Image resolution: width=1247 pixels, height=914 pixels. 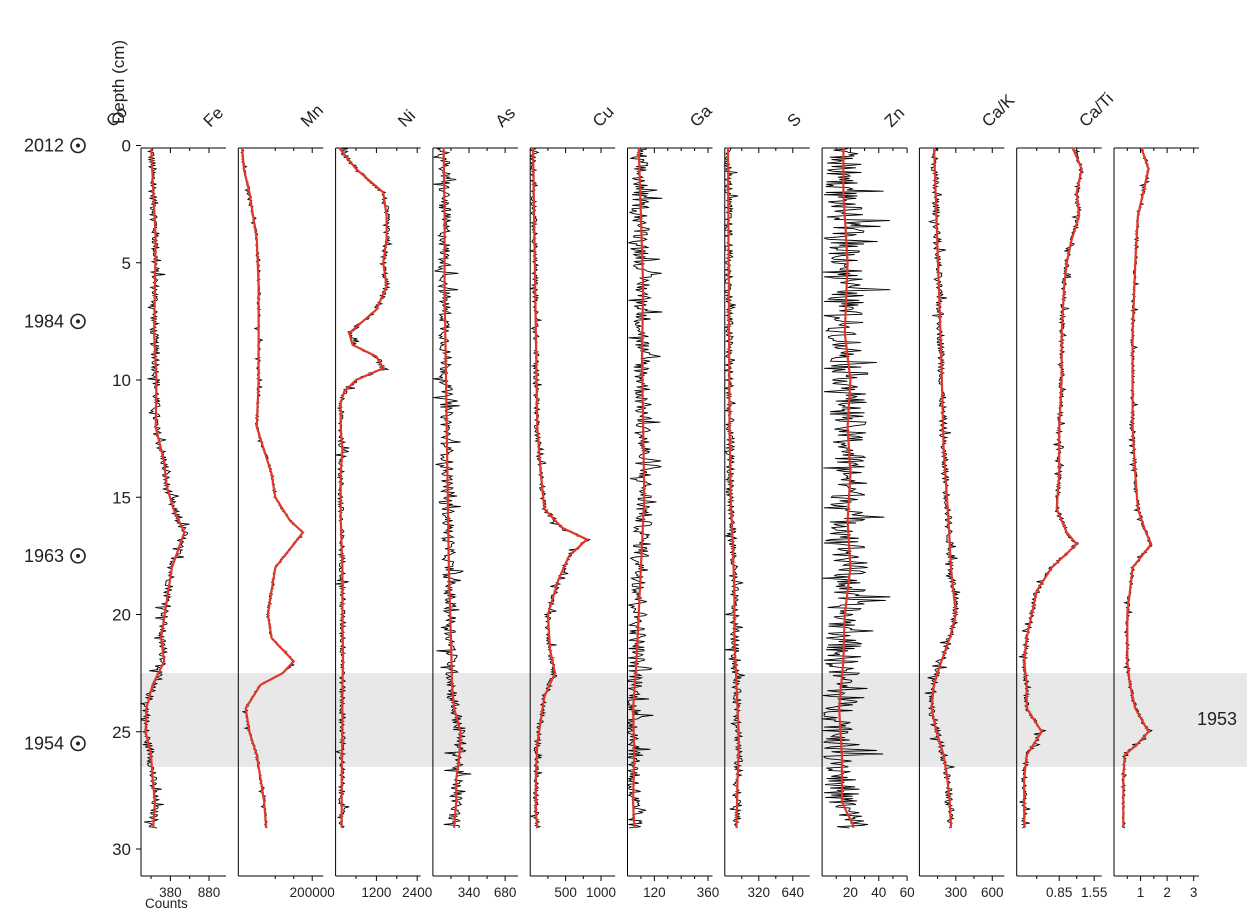 I want to click on shaded-band-layer, so click(x=694, y=720).